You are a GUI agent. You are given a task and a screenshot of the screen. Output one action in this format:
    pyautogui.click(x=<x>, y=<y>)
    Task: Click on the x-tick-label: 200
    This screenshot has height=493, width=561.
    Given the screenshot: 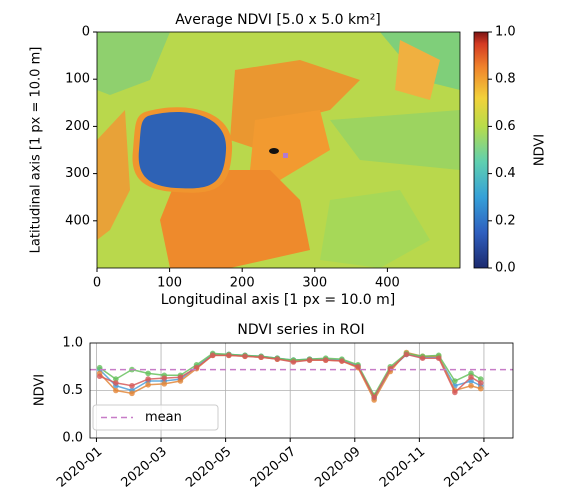 What is the action you would take?
    pyautogui.click(x=242, y=283)
    